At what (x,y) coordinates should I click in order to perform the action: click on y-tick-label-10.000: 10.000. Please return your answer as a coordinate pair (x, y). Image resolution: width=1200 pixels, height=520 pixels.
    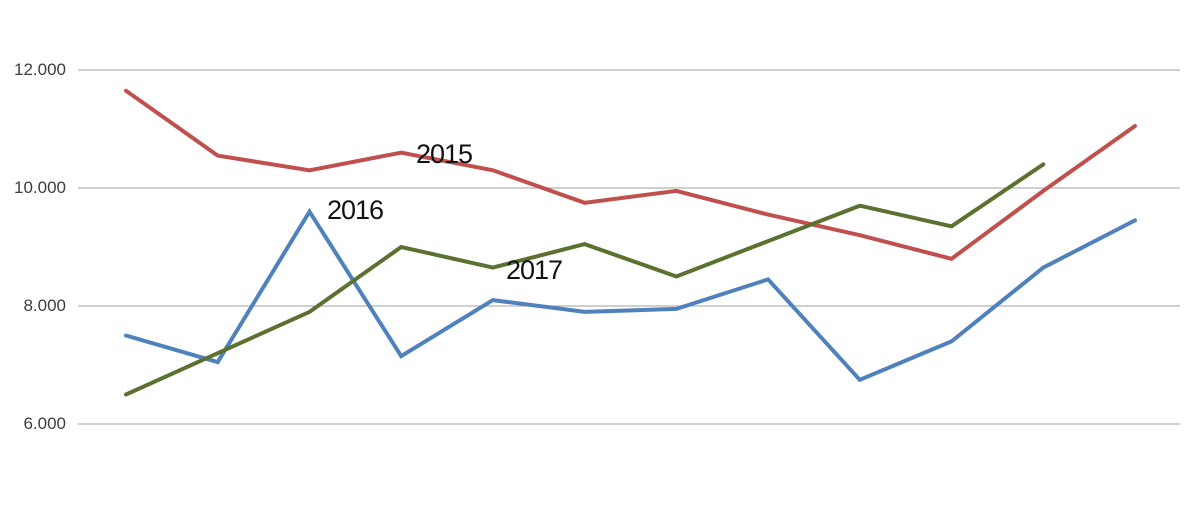
    Looking at the image, I should click on (40, 187).